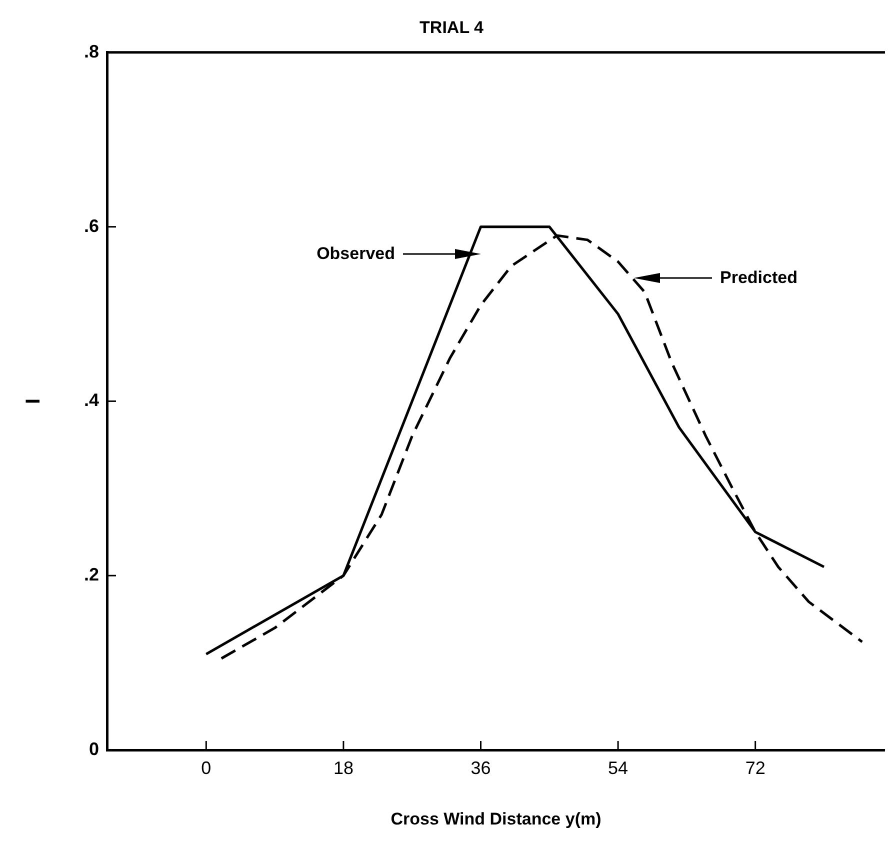 Image resolution: width=893 pixels, height=856 pixels. Describe the element at coordinates (94, 748) in the screenshot. I see `y-tick-label: 0` at that location.